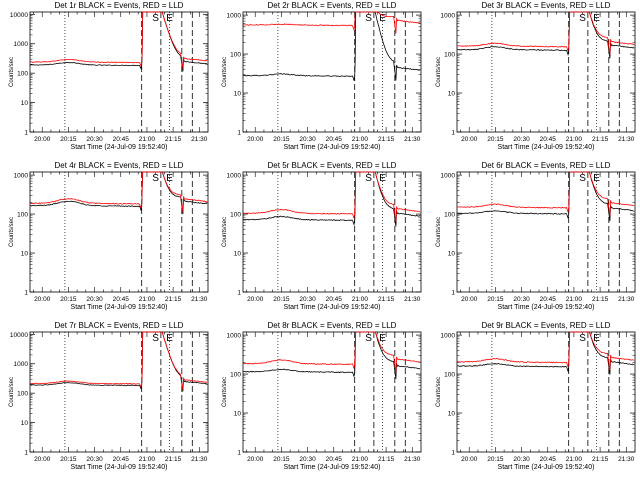 The width and height of the screenshot is (640, 480). Describe the element at coordinates (119, 5) in the screenshot. I see `plot-title: Det 1r BLACK = Events, RED = LLD` at that location.